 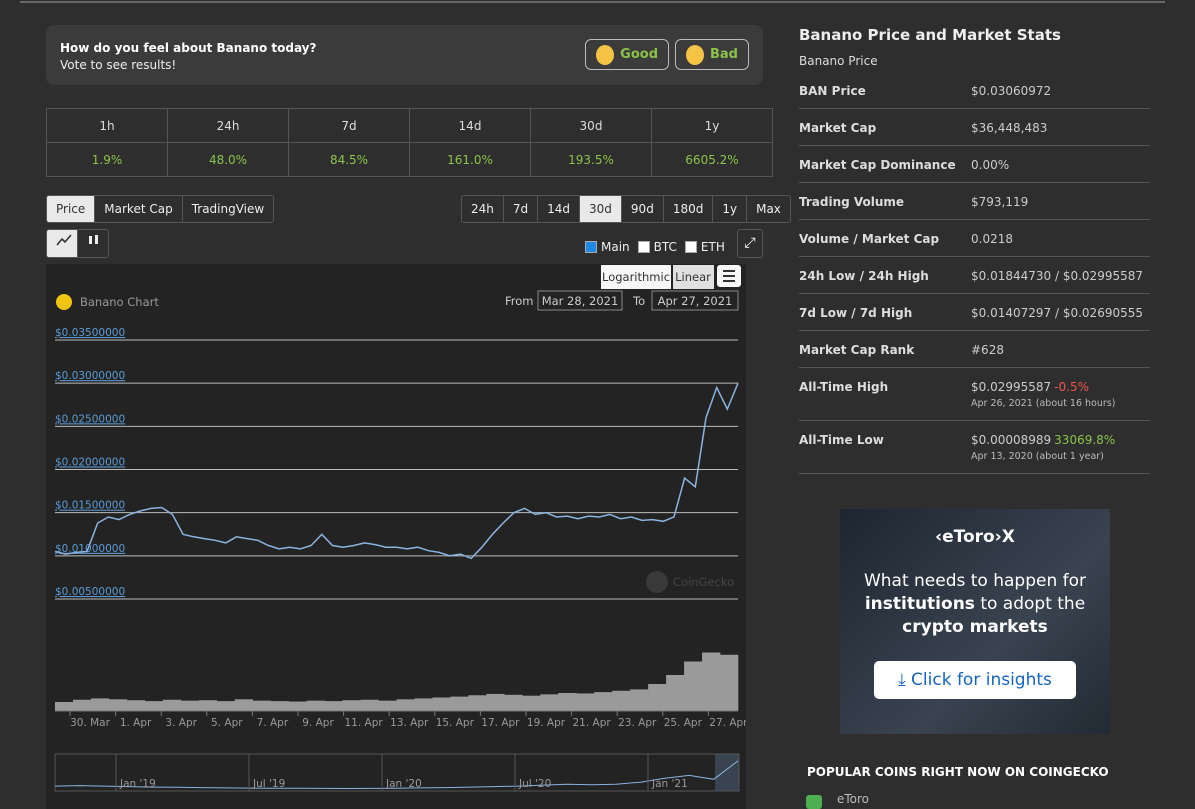 I want to click on to-date: Apr 27, 2021, so click(x=695, y=301).